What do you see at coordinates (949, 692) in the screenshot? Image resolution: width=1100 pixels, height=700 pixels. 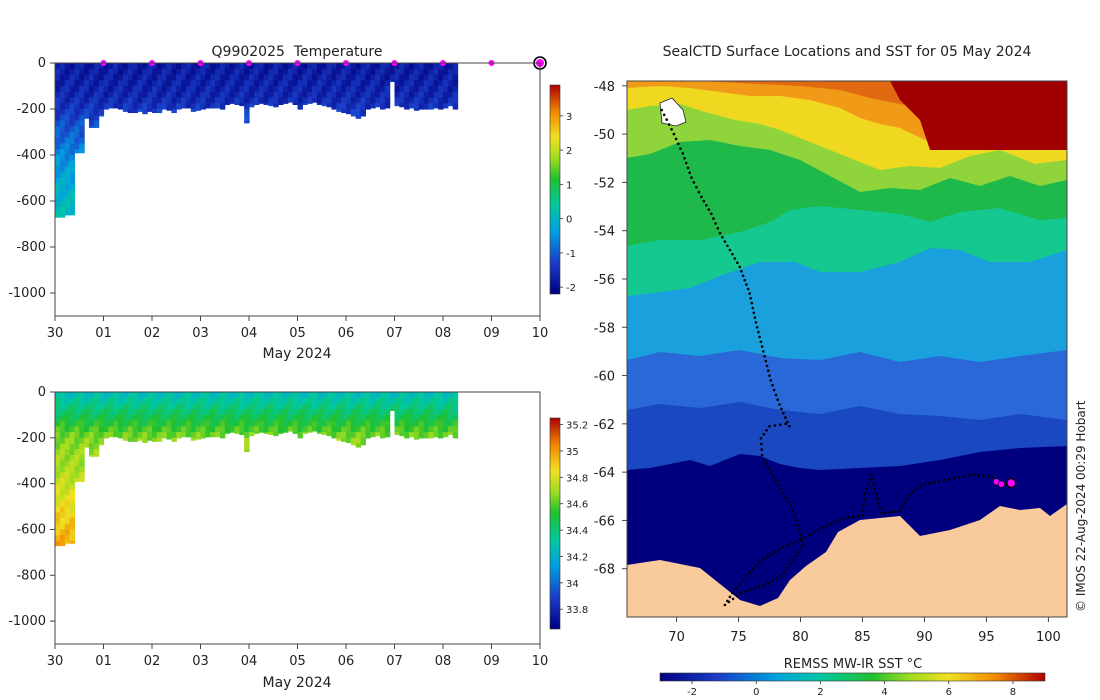 I see `sst-colorbar-tick-label: 6` at bounding box center [949, 692].